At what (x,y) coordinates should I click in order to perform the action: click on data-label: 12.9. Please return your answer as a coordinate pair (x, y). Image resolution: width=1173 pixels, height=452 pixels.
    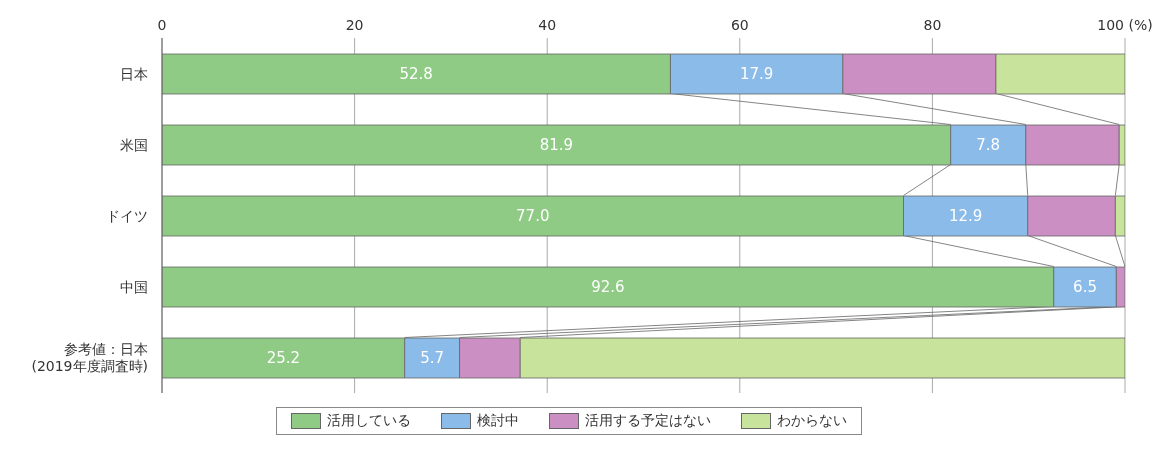
    Looking at the image, I should click on (965, 216).